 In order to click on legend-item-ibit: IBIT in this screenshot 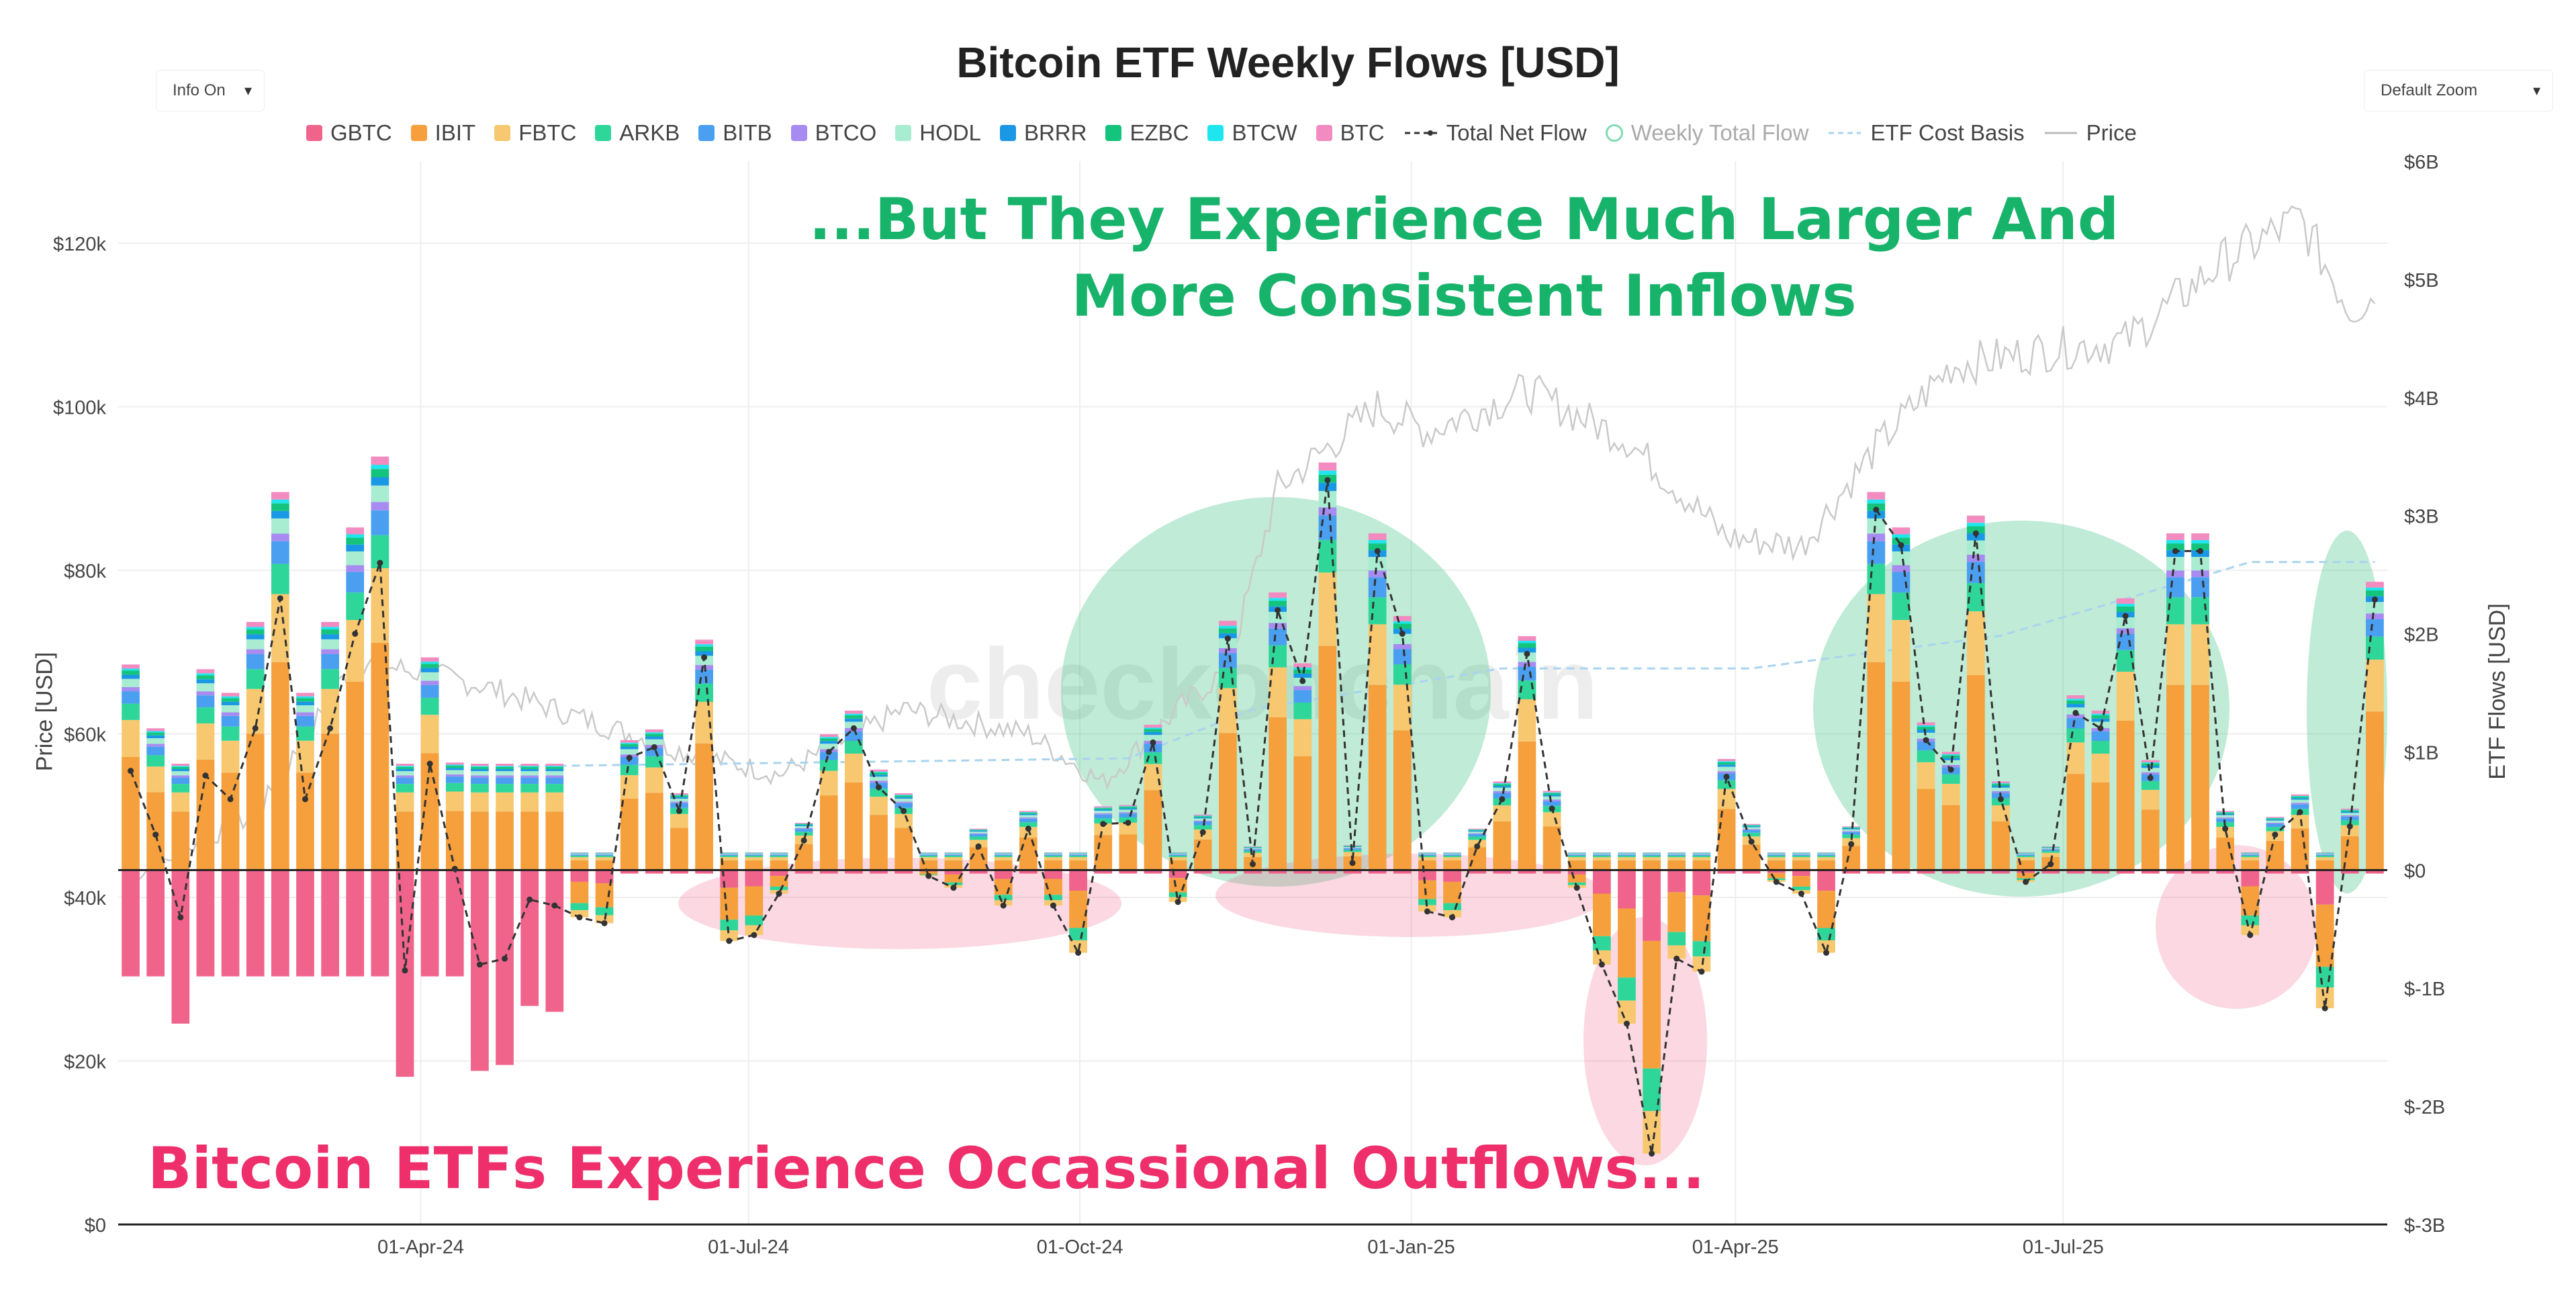, I will do `click(442, 133)`.